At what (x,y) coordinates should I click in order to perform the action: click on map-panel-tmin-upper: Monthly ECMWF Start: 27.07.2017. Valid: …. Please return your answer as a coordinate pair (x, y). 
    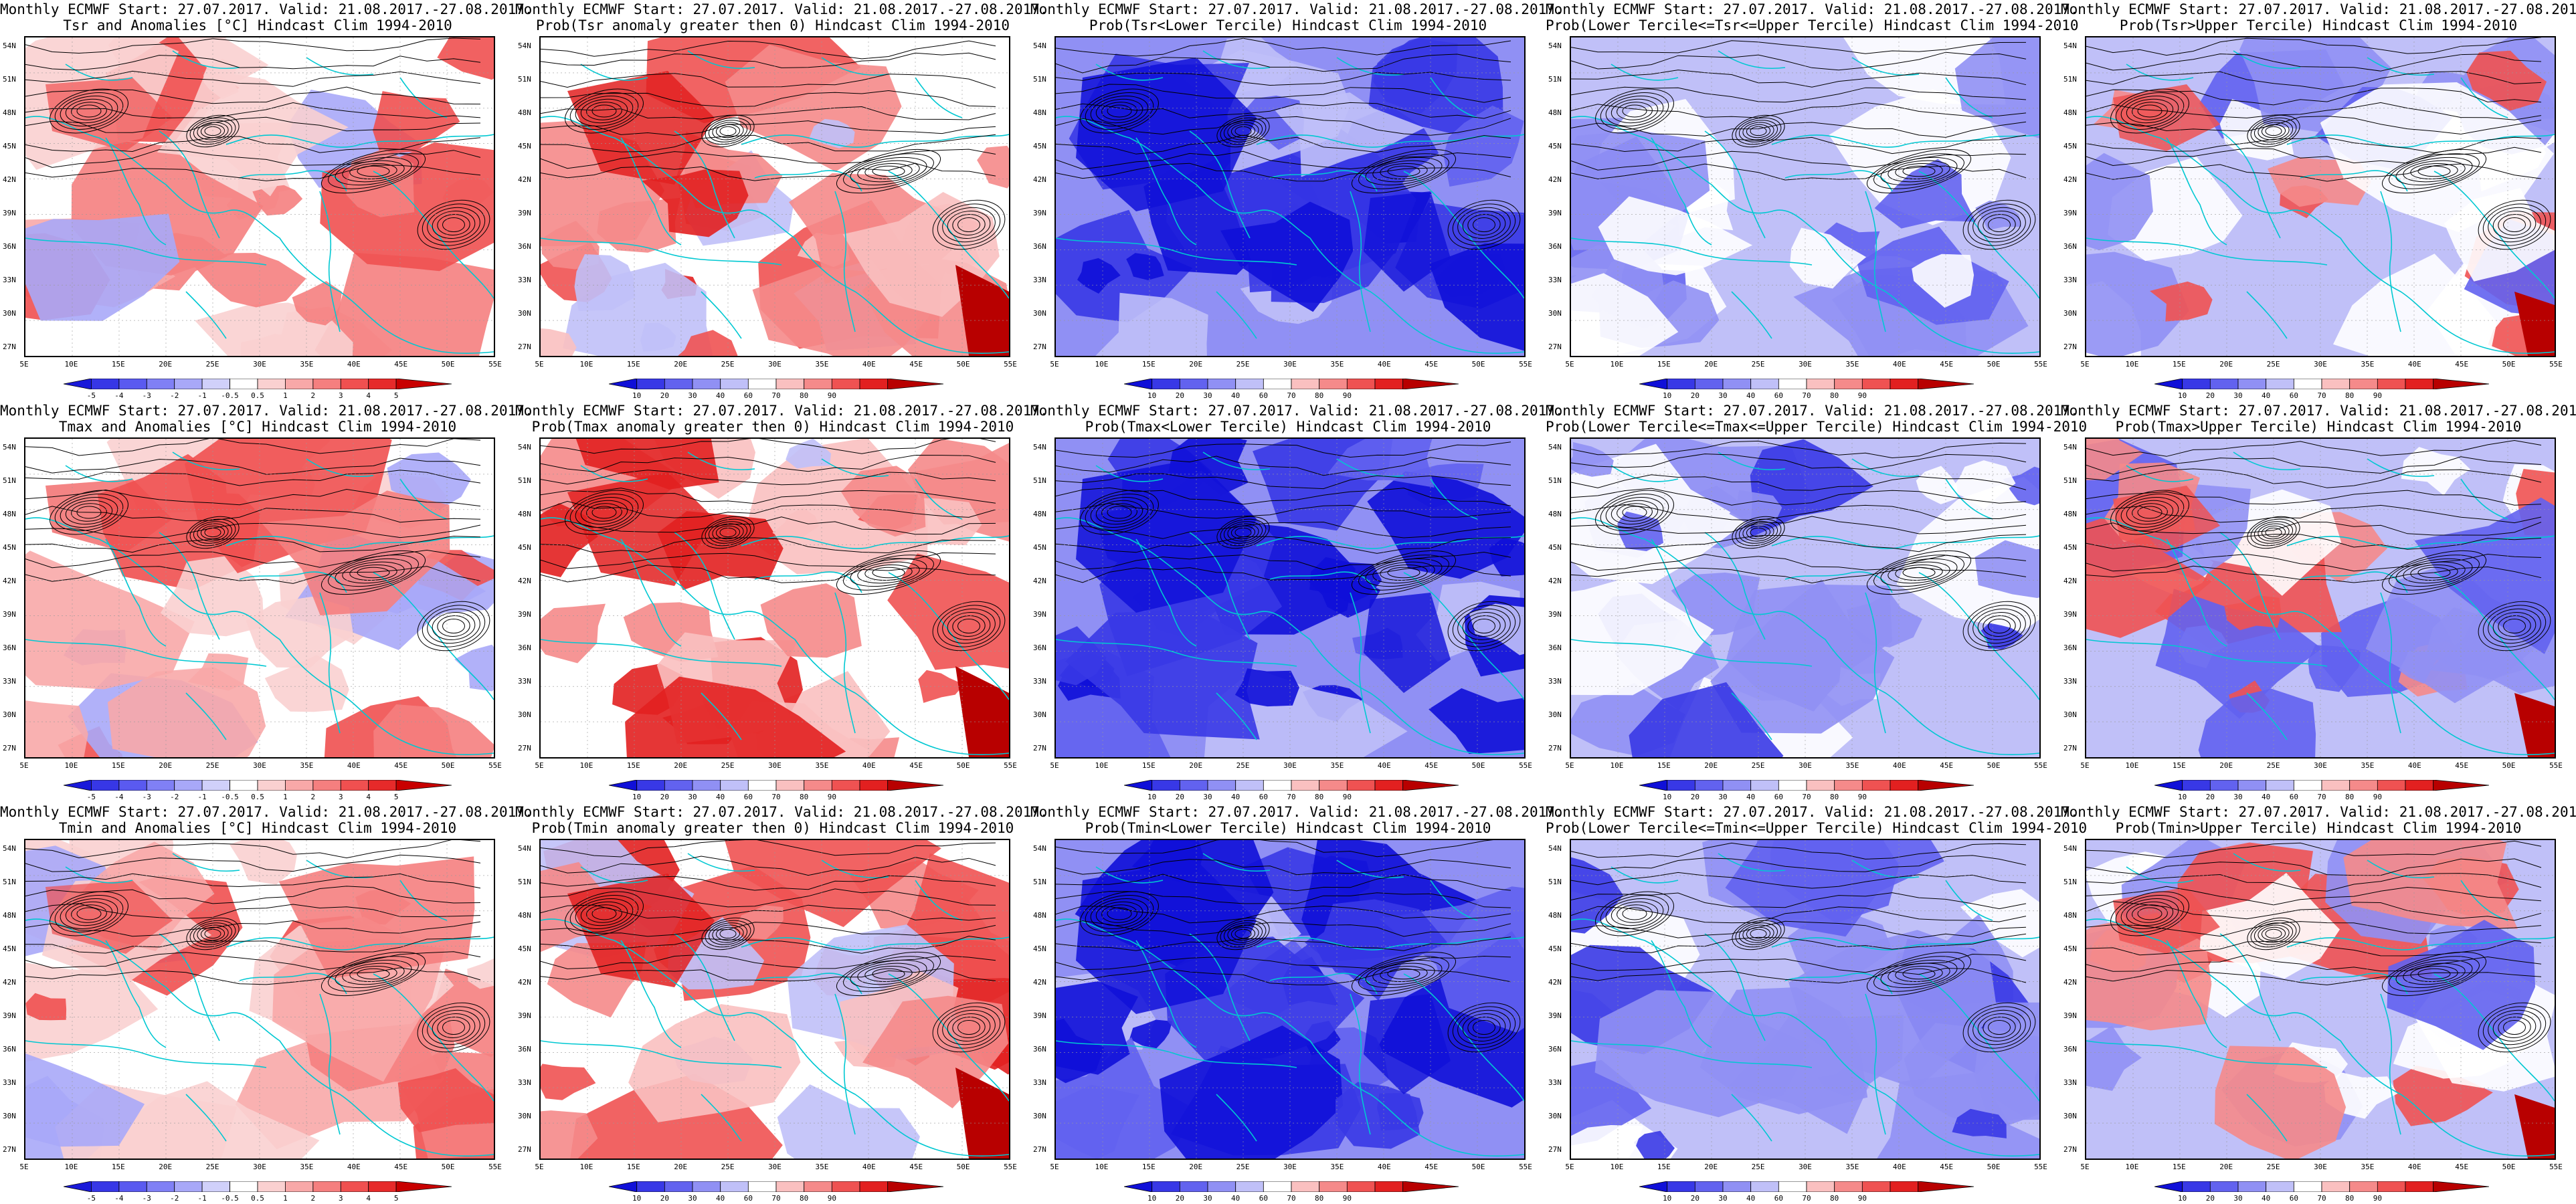
    Looking at the image, I should click on (2318, 1003).